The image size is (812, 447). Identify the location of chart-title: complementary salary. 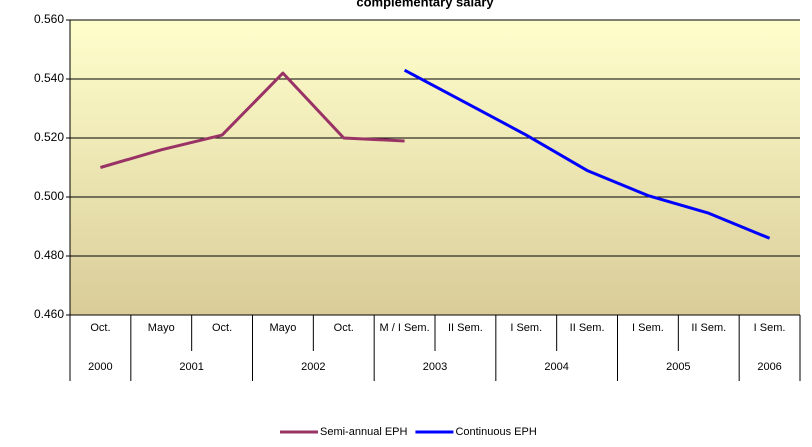
(425, 4).